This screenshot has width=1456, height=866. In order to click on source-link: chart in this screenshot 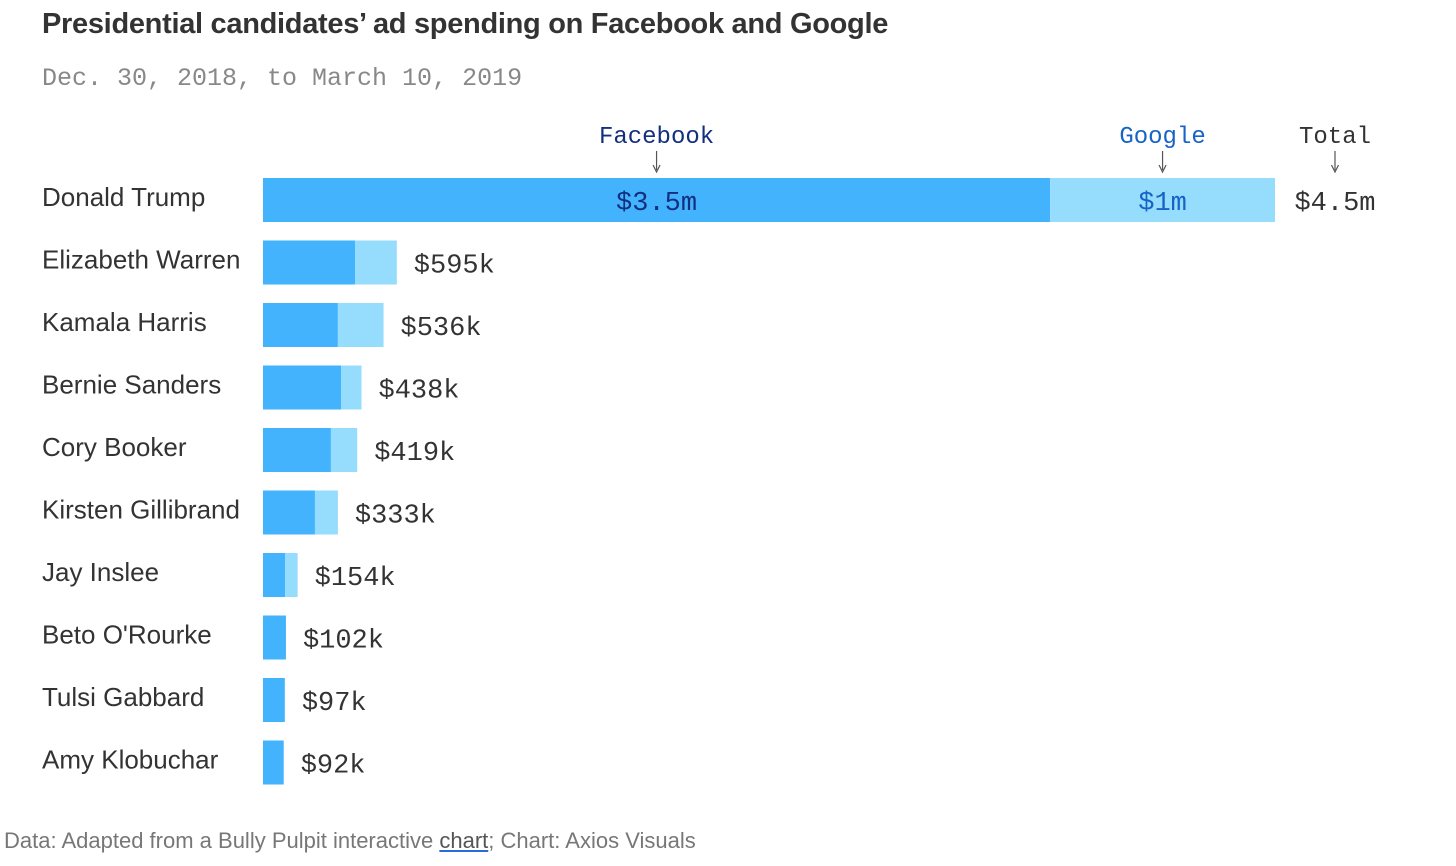, I will do `click(464, 840)`.